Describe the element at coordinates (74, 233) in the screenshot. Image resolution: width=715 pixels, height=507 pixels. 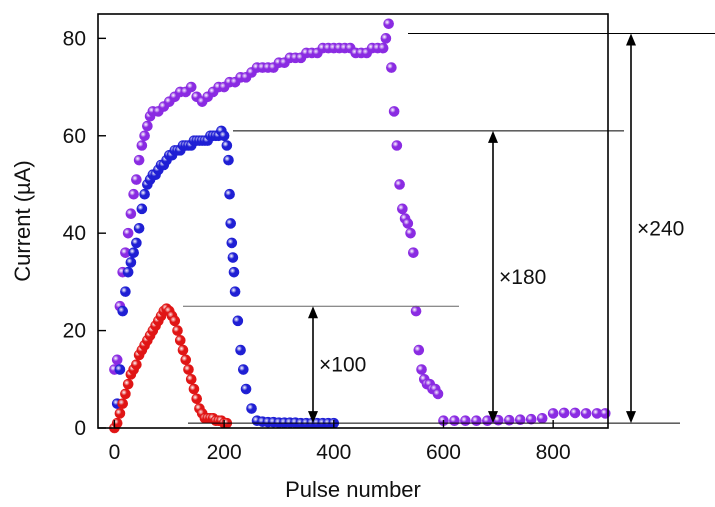
I see `y-tick-label: 40` at that location.